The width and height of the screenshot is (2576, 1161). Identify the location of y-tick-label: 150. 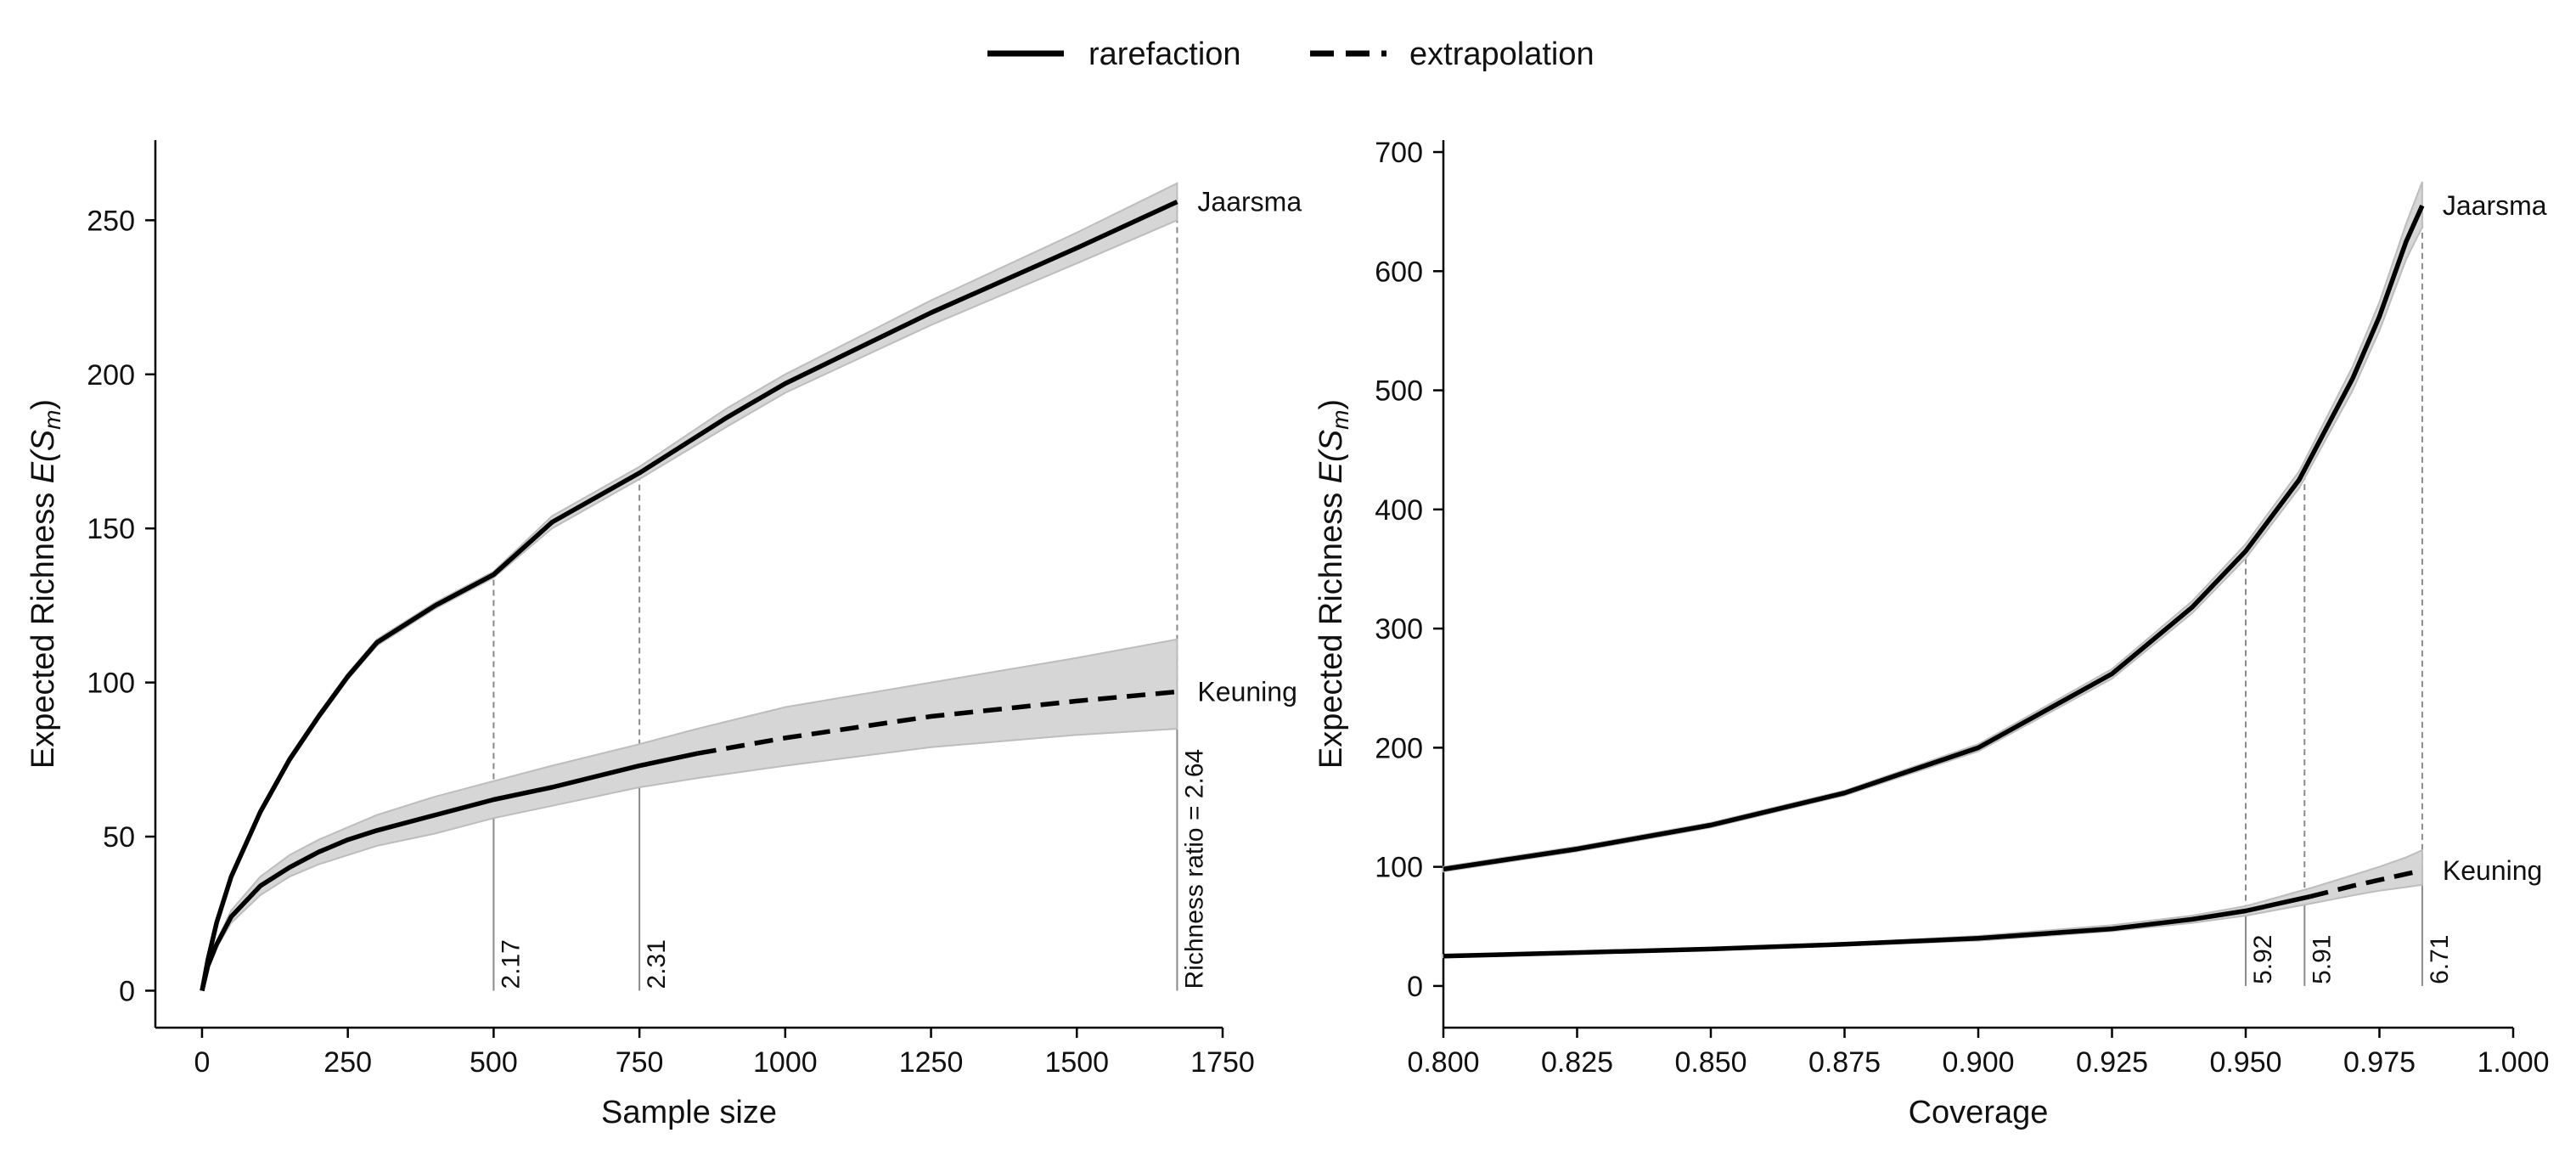
(111, 529).